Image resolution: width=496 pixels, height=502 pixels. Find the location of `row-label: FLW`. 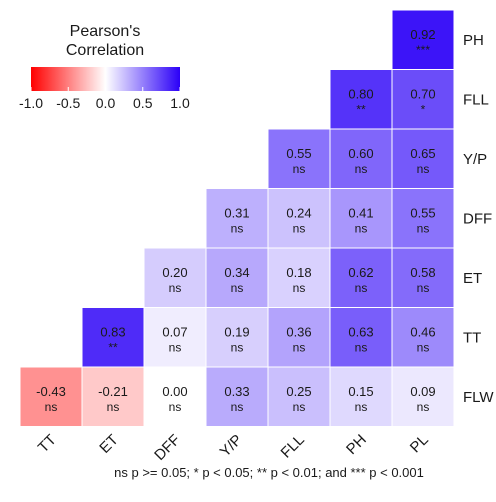

row-label: FLW is located at coordinates (478, 397).